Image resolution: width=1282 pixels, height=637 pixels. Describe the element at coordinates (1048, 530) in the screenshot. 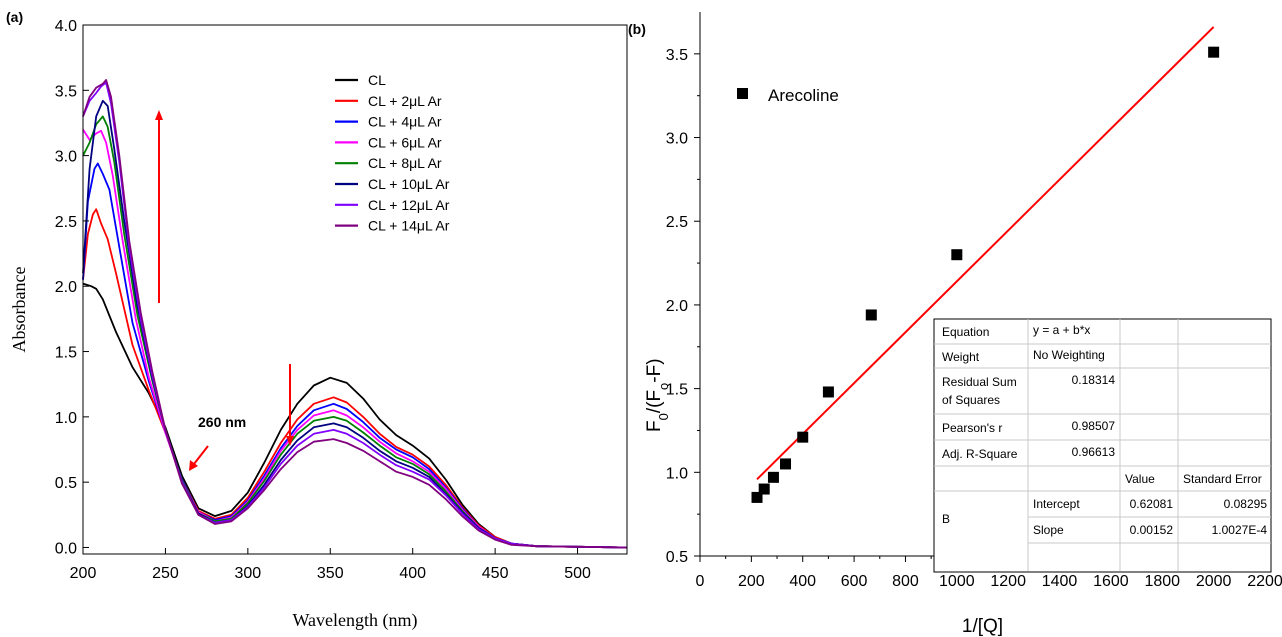

I see `table-slope-label: Slope` at that location.